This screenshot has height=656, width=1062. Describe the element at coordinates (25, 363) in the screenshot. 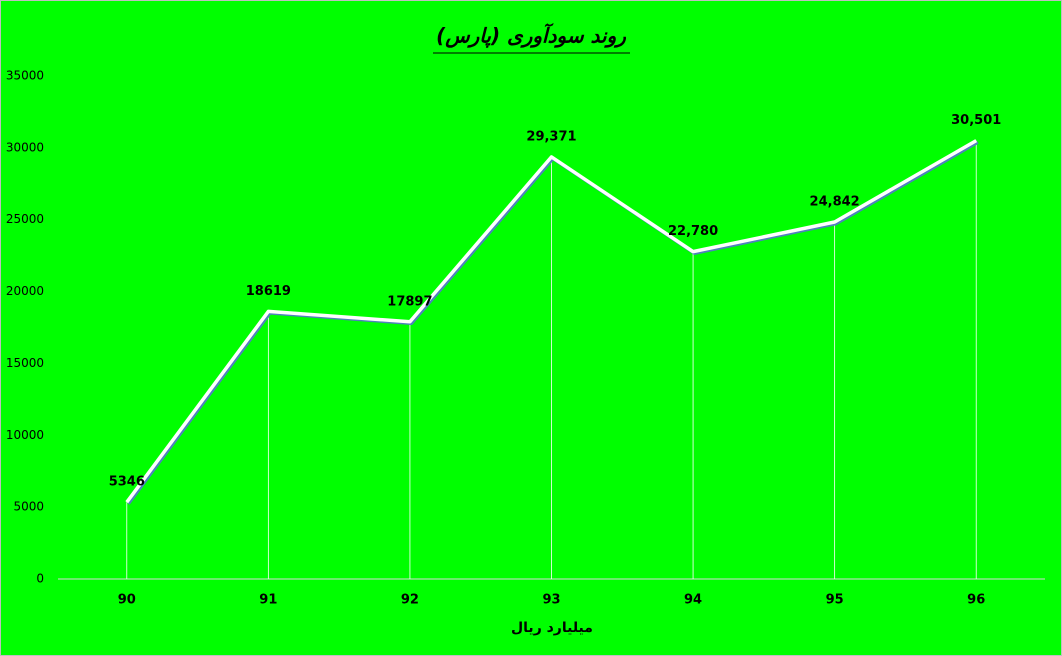

I see `y-tick-label: 15000` at that location.